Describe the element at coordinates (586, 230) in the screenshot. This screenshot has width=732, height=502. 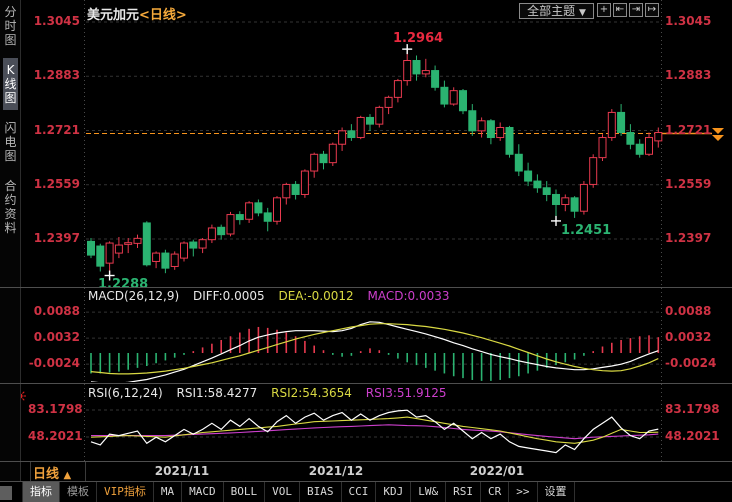
I see `pullback-low-annotation: 1.2451` at that location.